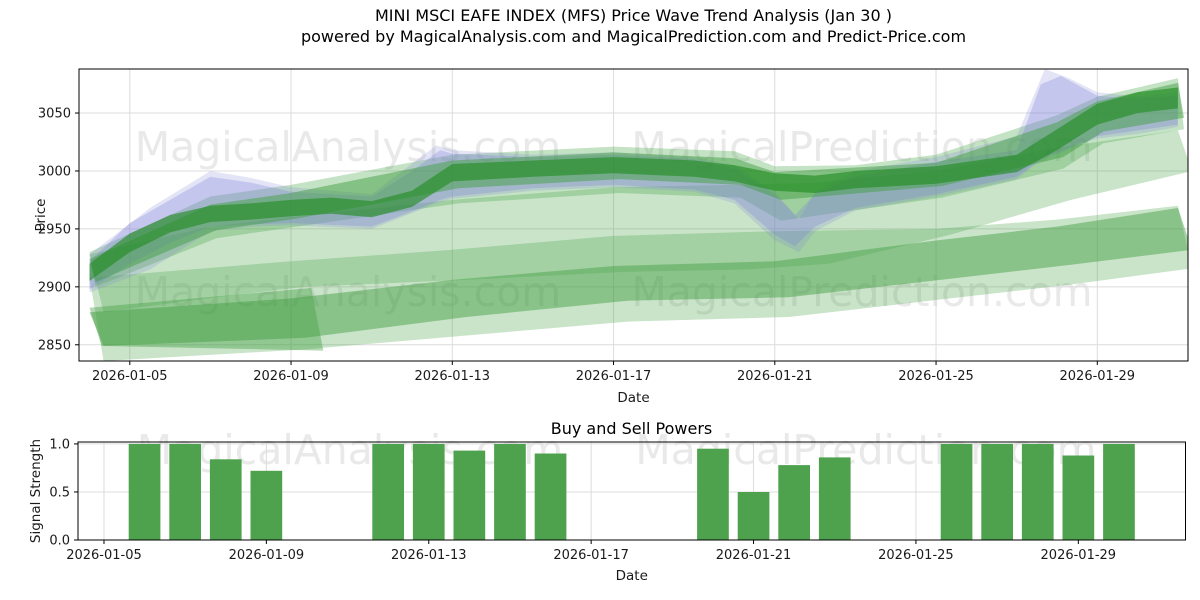 This screenshot has width=1200, height=600. What do you see at coordinates (631, 428) in the screenshot?
I see `buy-sell-powers-title: Buy and Sell Powers` at bounding box center [631, 428].